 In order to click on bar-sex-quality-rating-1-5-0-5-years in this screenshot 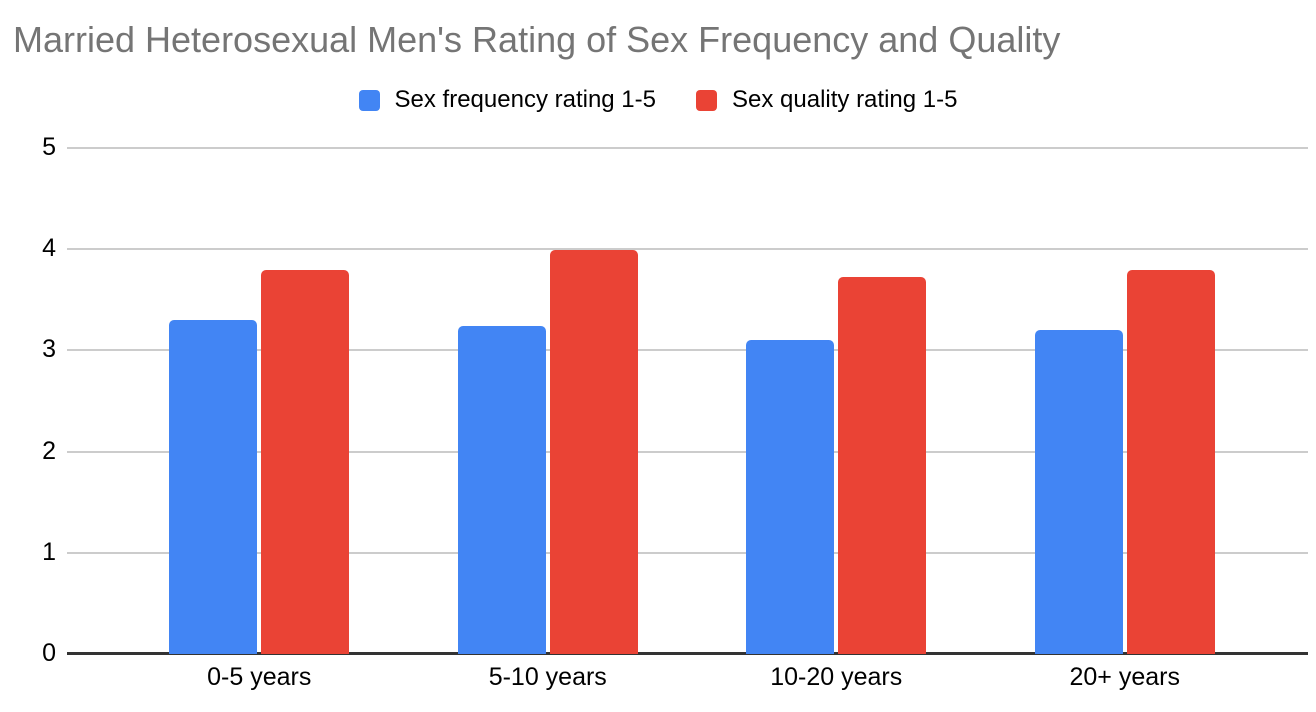, I will do `click(305, 462)`.